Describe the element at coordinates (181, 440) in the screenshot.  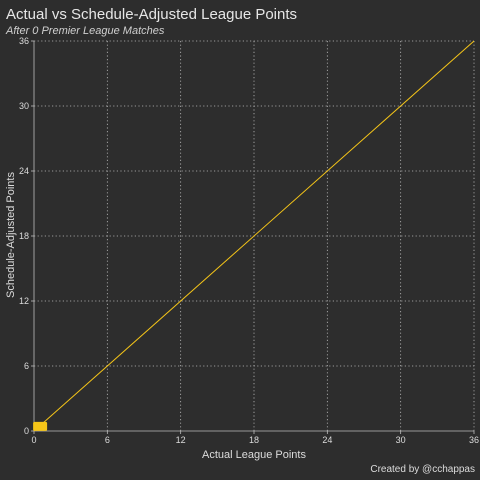
I see `x-tick-label: 12` at that location.